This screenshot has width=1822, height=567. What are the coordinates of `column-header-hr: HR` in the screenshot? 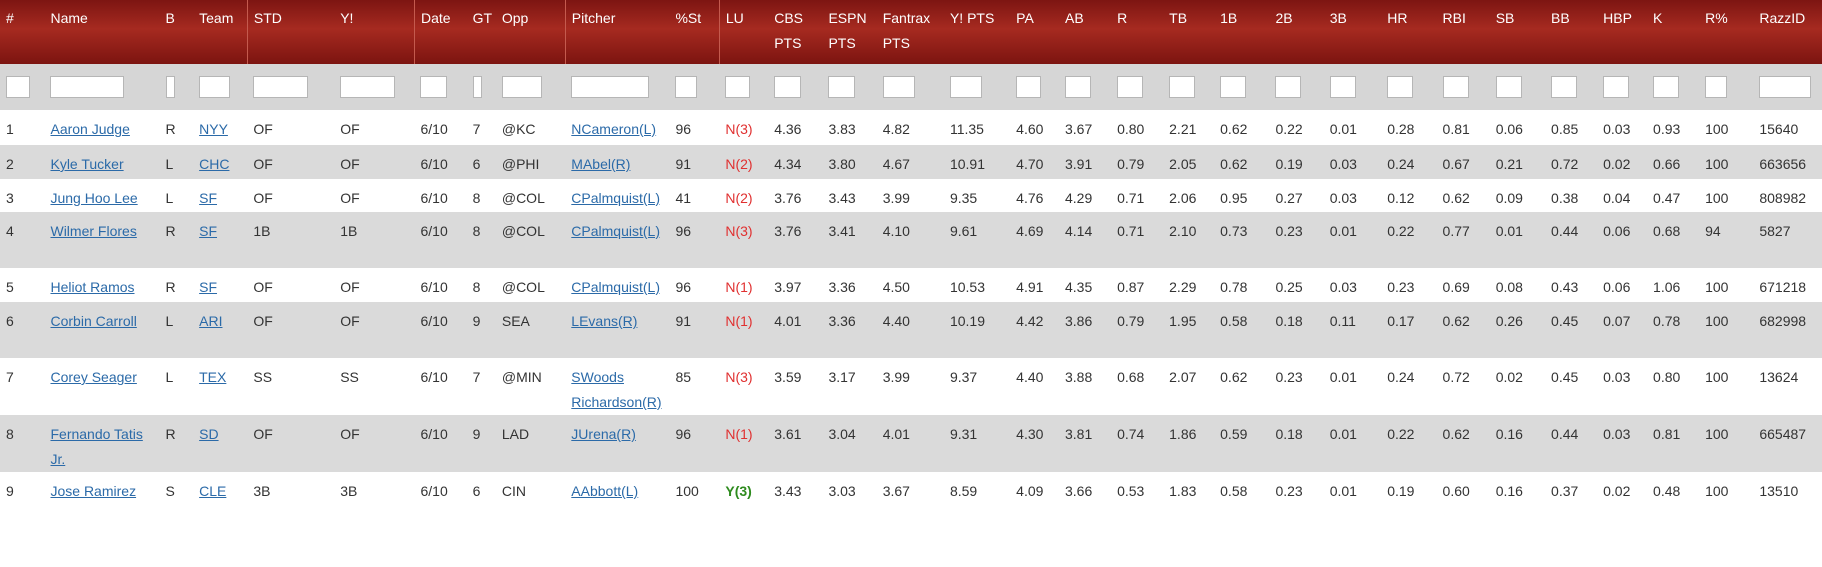 It's located at (1409, 32).